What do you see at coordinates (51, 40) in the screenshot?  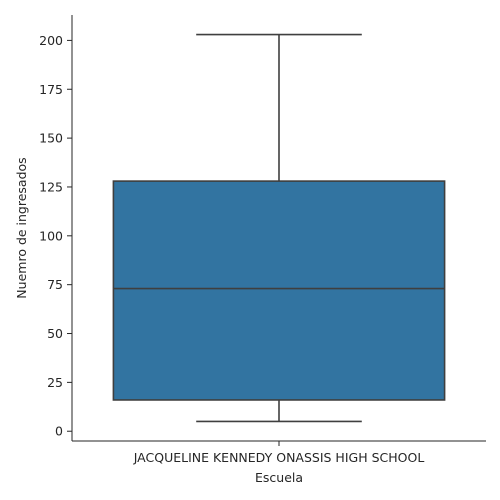 I see `y-tick-label: 200` at bounding box center [51, 40].